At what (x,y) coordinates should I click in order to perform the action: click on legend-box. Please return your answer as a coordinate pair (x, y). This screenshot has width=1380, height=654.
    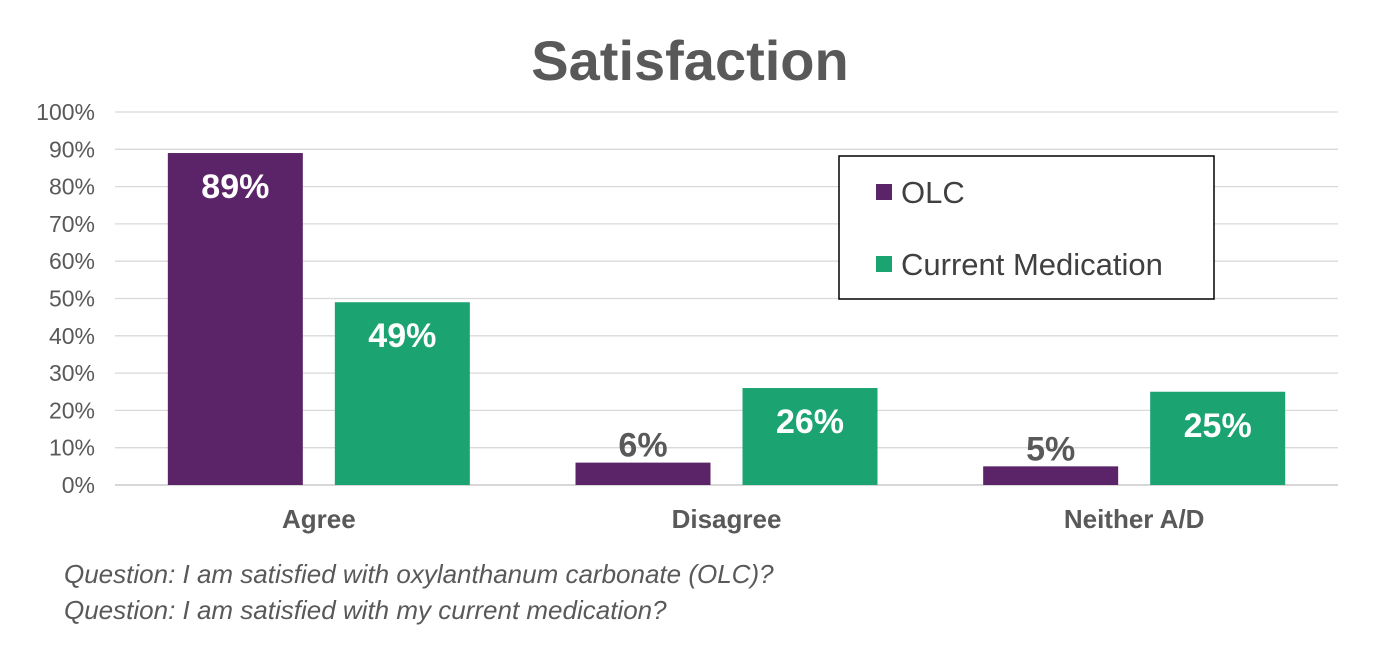
    Looking at the image, I should click on (1026, 227).